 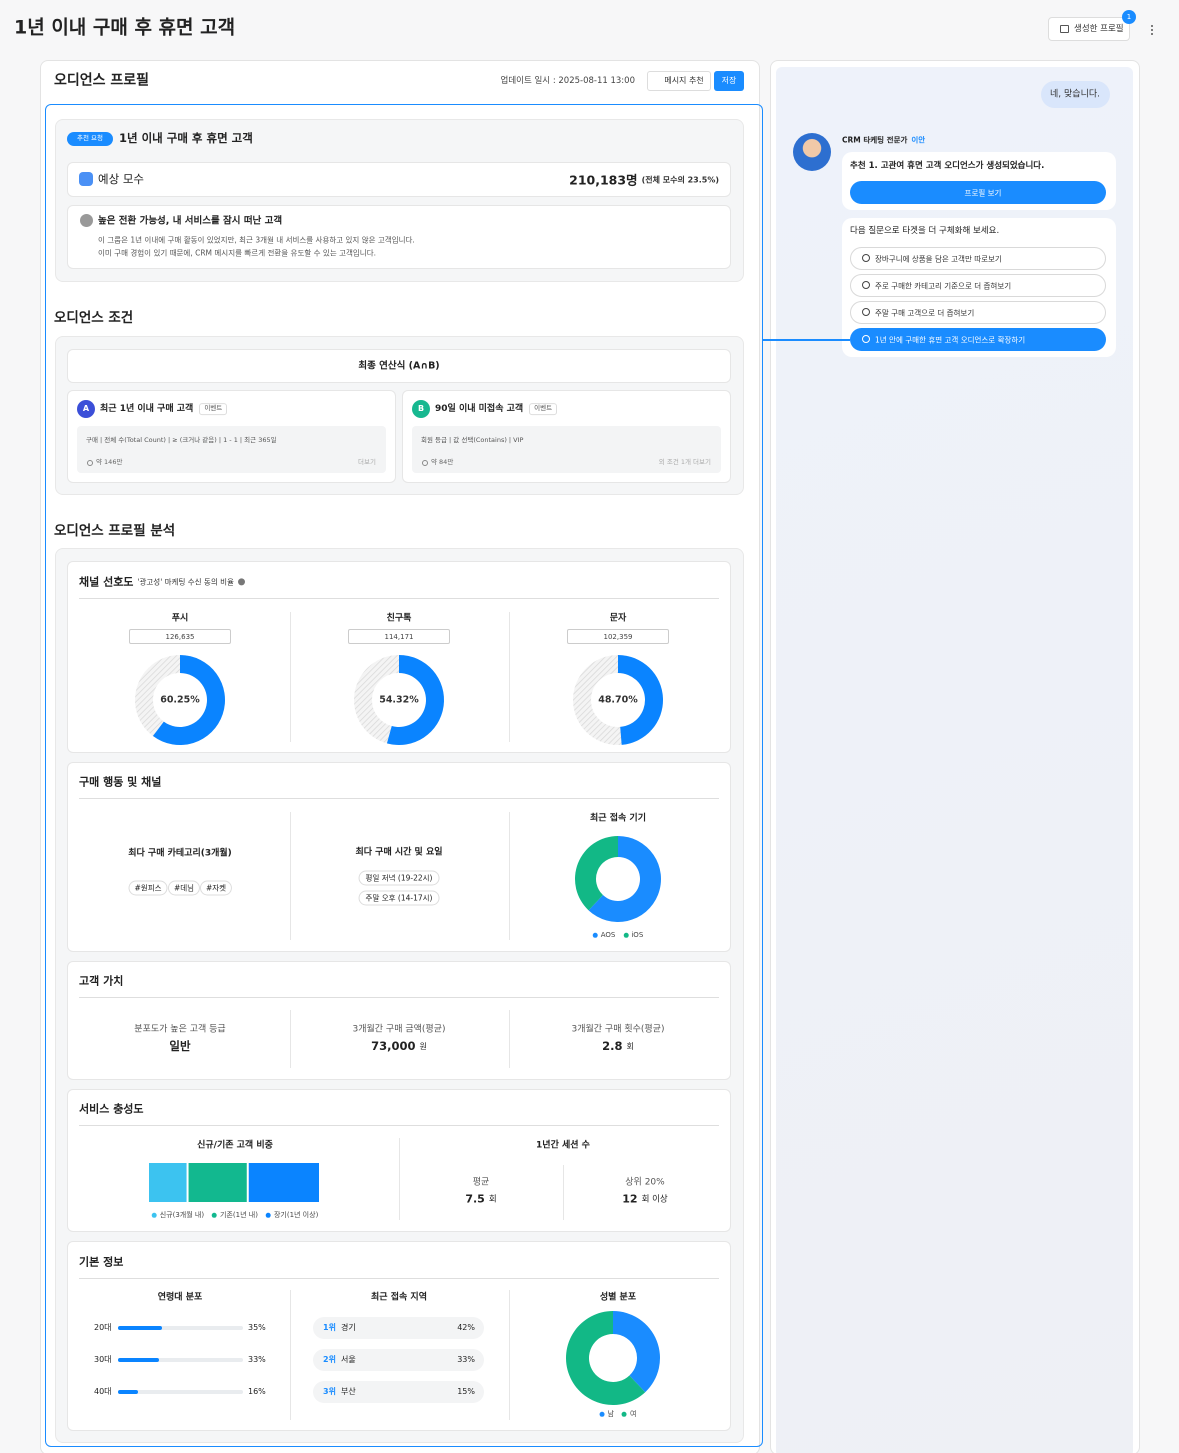 I want to click on metric-number: 7.5, so click(x=475, y=1199).